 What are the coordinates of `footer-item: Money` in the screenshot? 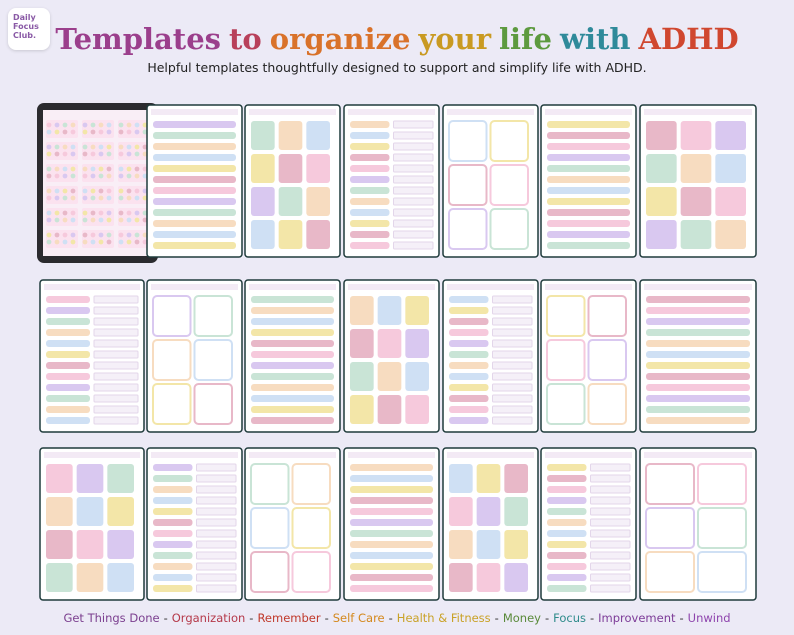 It's located at (521, 618).